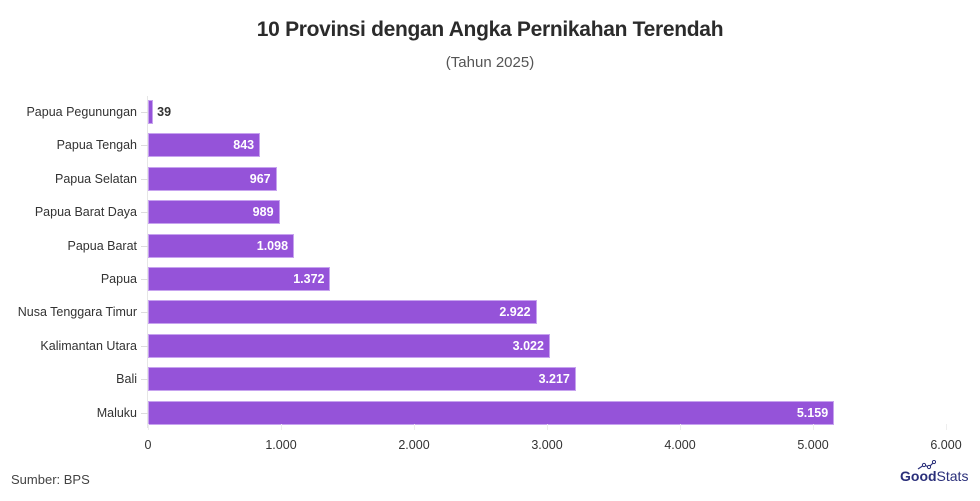 The width and height of the screenshot is (980, 501). I want to click on y-axis-line, so click(147, 262).